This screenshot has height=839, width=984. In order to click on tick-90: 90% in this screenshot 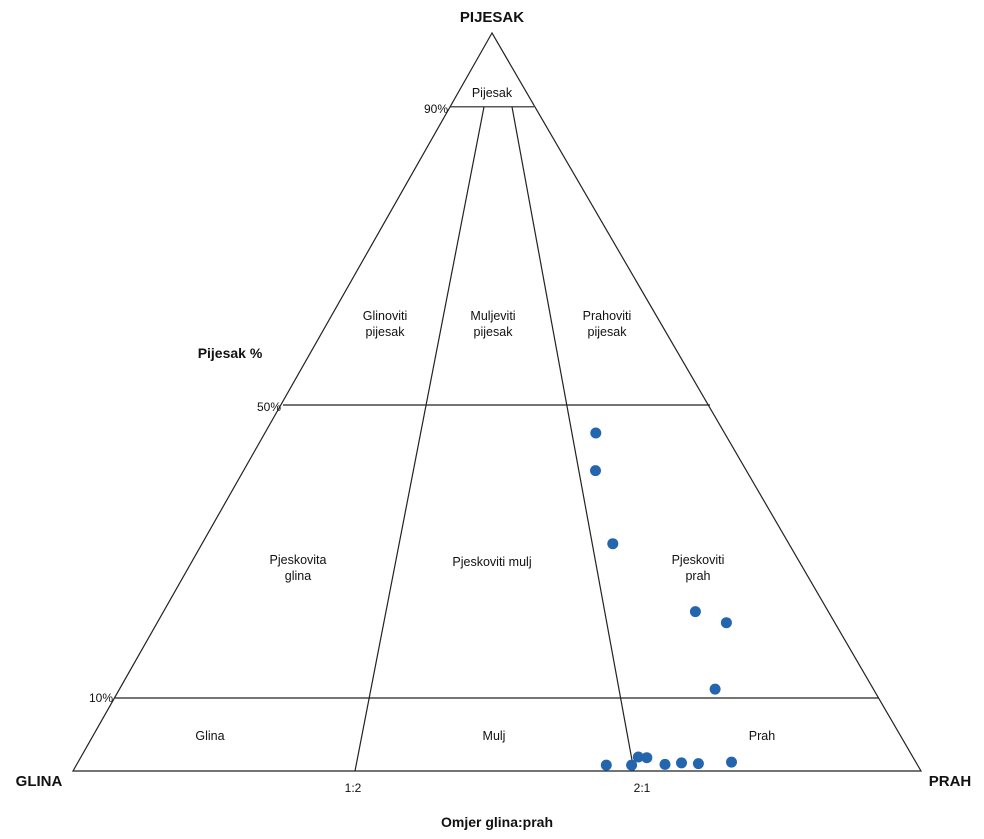, I will do `click(436, 109)`.